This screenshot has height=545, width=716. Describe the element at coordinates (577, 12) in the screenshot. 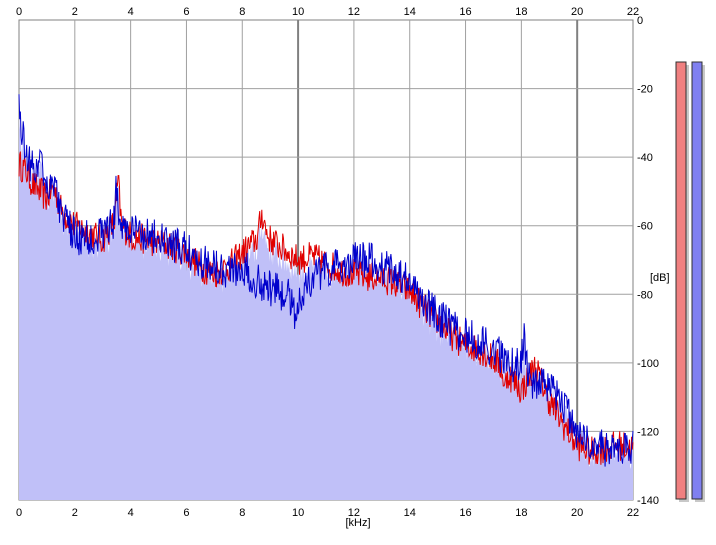

I see `x-tick-label-top: 20` at that location.